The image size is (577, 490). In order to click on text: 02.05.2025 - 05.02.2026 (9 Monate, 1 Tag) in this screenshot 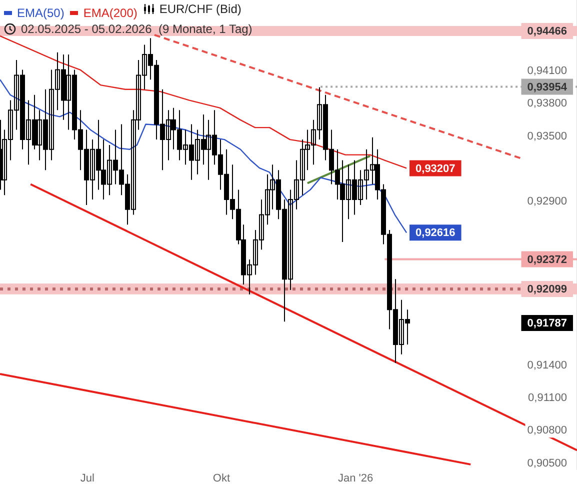, I will do `click(136, 29)`.